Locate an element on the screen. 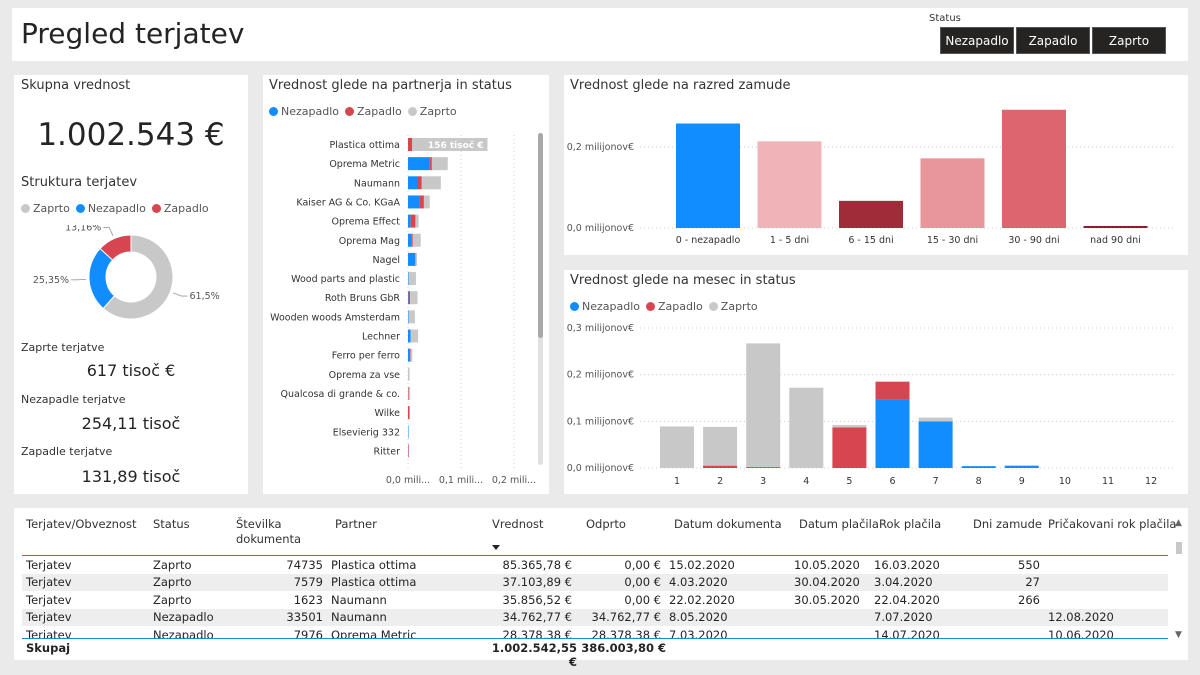  donut-slice-zapadlo is located at coordinates (115, 247).